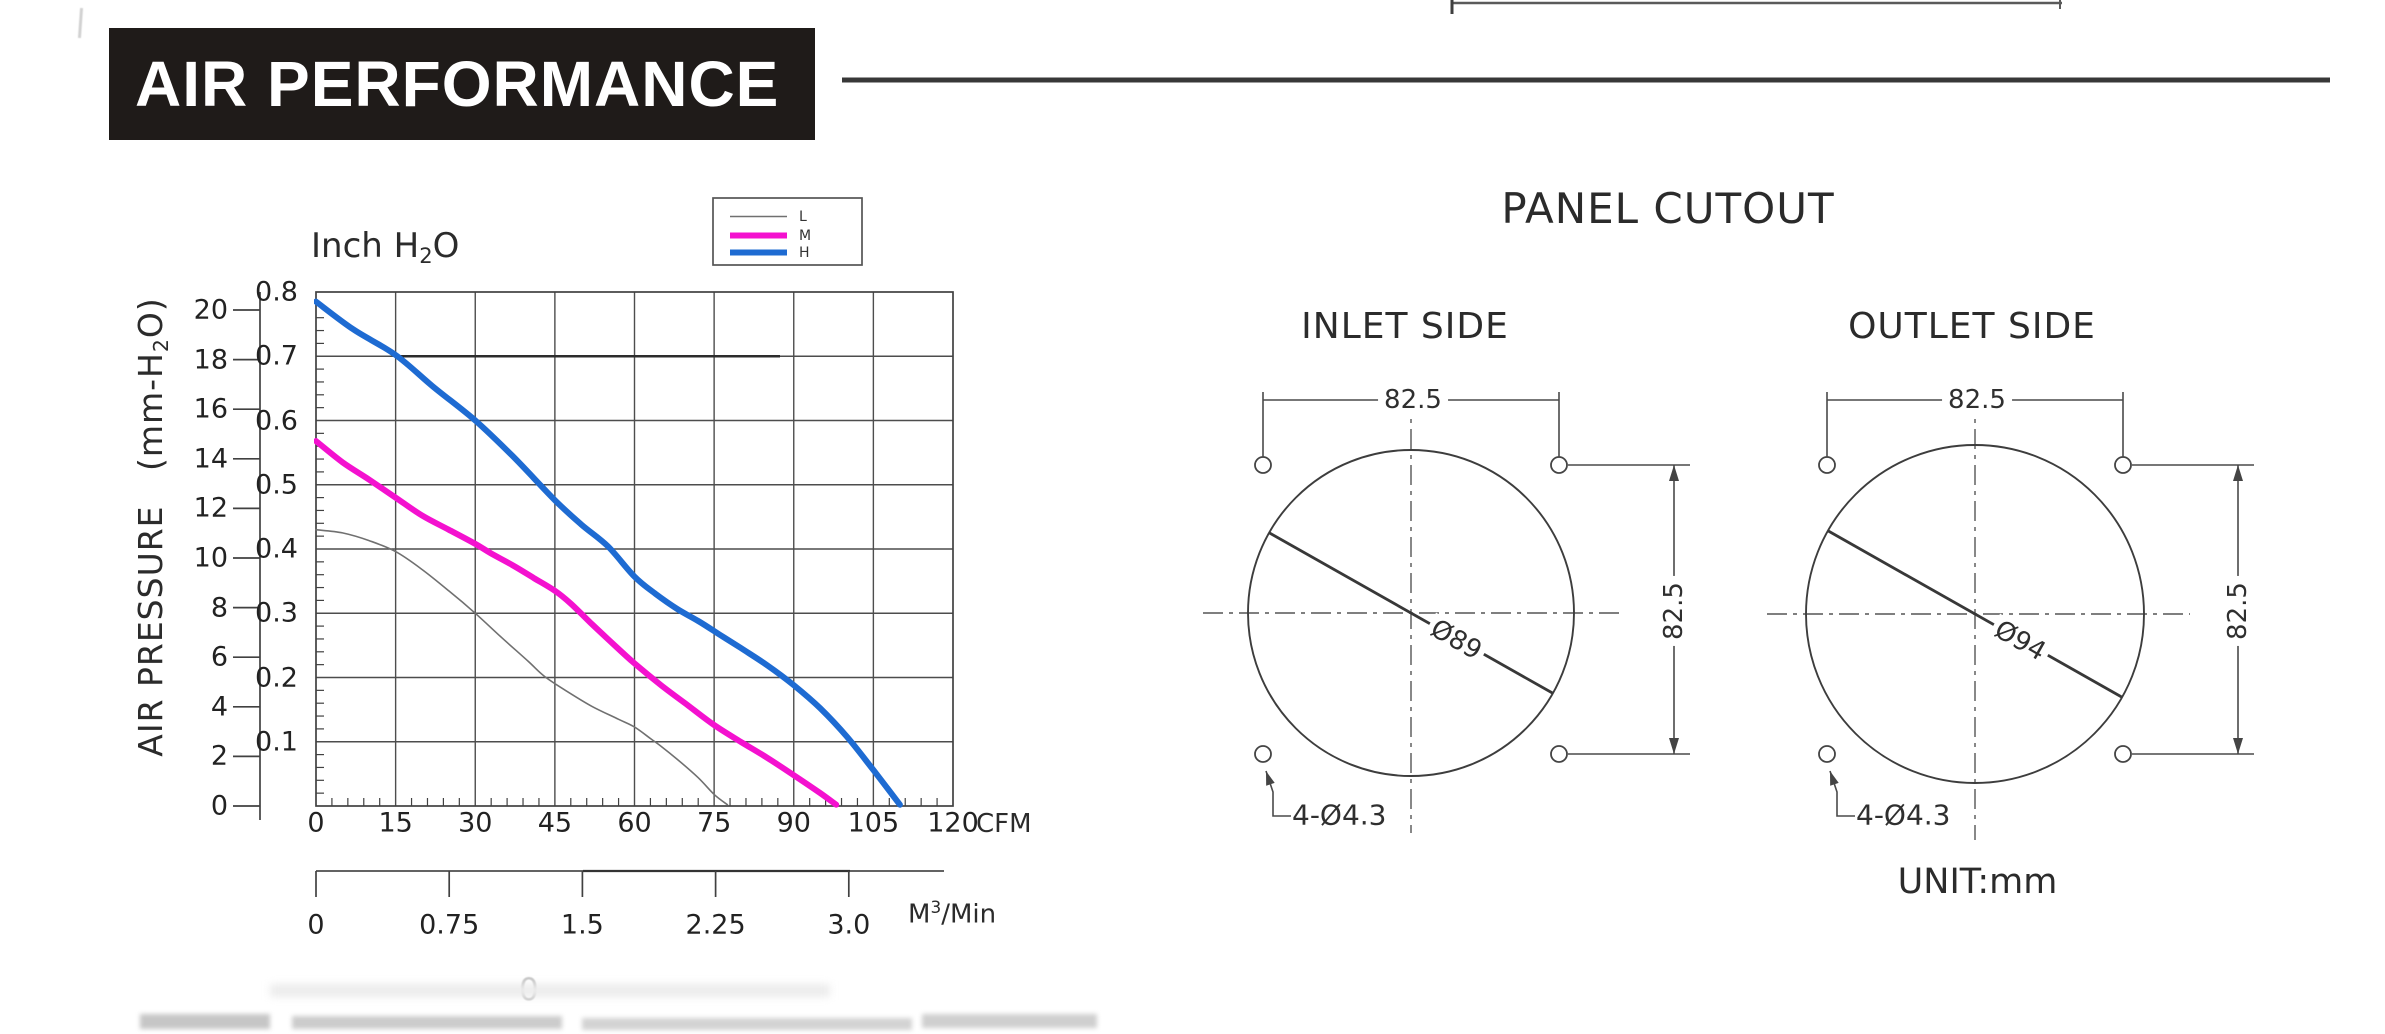 This screenshot has height=1034, width=2385. What do you see at coordinates (873, 823) in the screenshot?
I see `x-tick-label: 105` at bounding box center [873, 823].